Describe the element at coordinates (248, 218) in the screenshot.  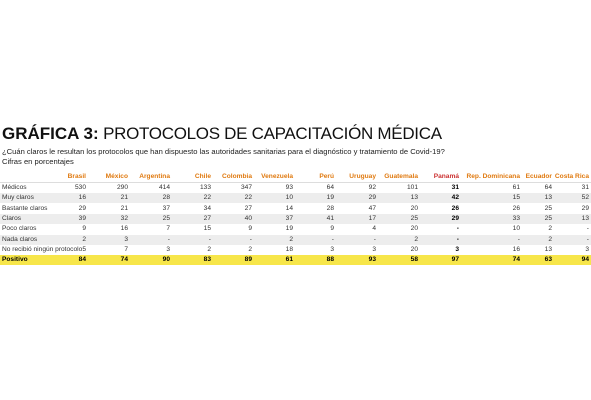
I see `table-cell: 40` at that location.